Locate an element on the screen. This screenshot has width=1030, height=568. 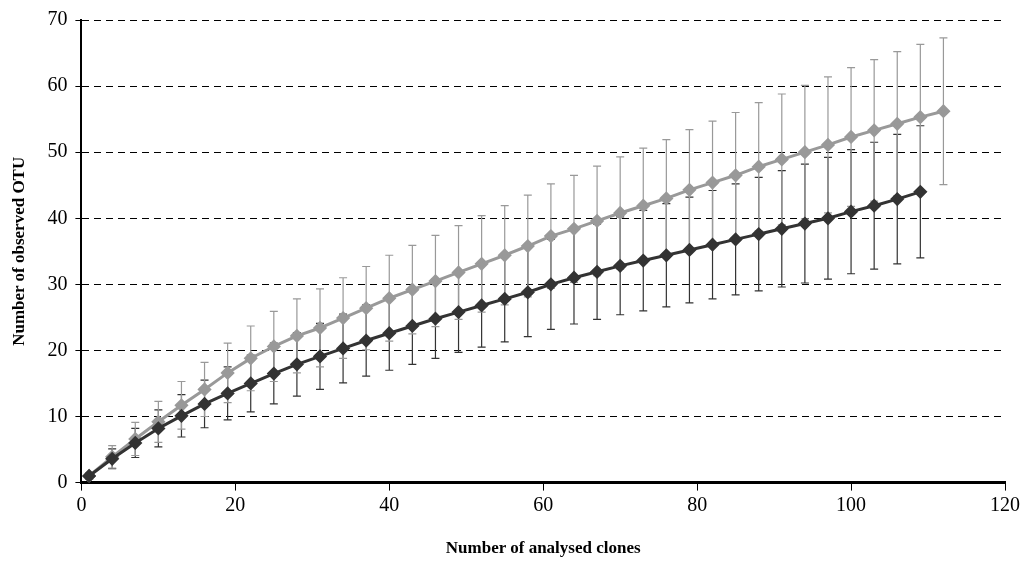
y-axis-title: Number of observed OTU is located at coordinates (18, 251).